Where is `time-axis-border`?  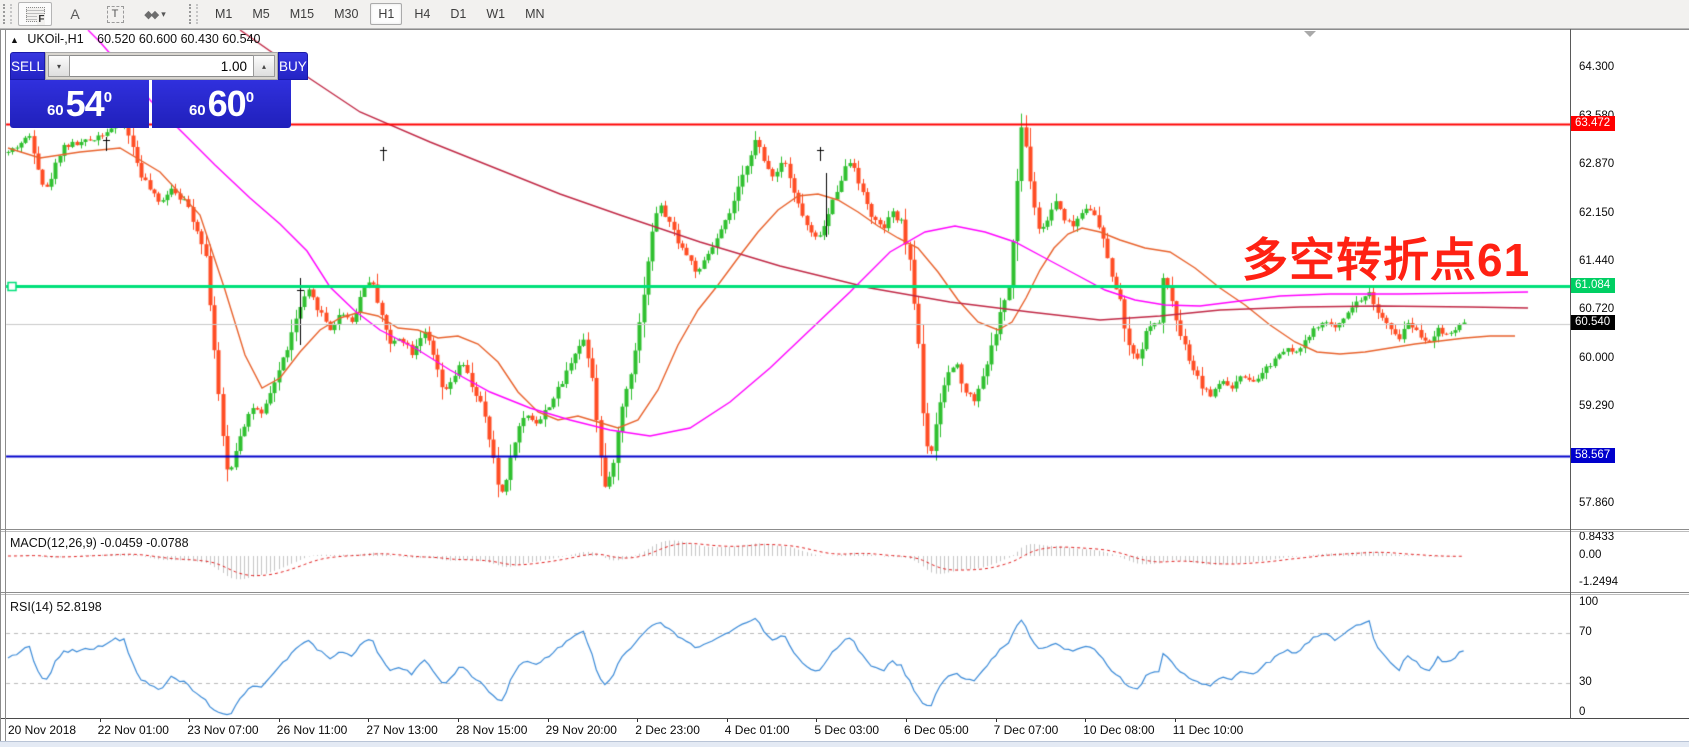 time-axis-border is located at coordinates (844, 718).